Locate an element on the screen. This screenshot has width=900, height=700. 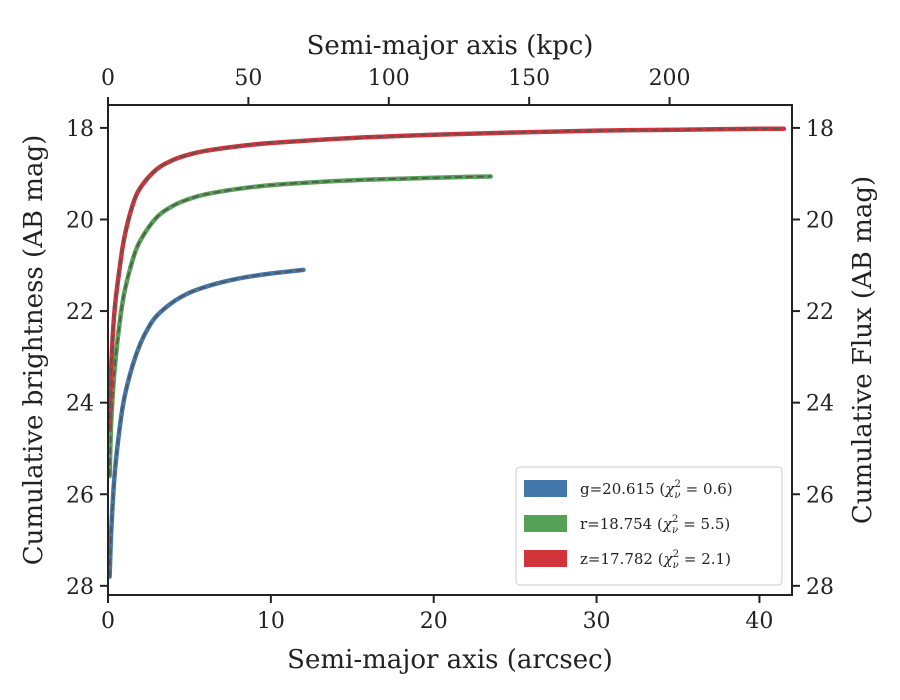
x2-tick-label: 150 is located at coordinates (529, 78).